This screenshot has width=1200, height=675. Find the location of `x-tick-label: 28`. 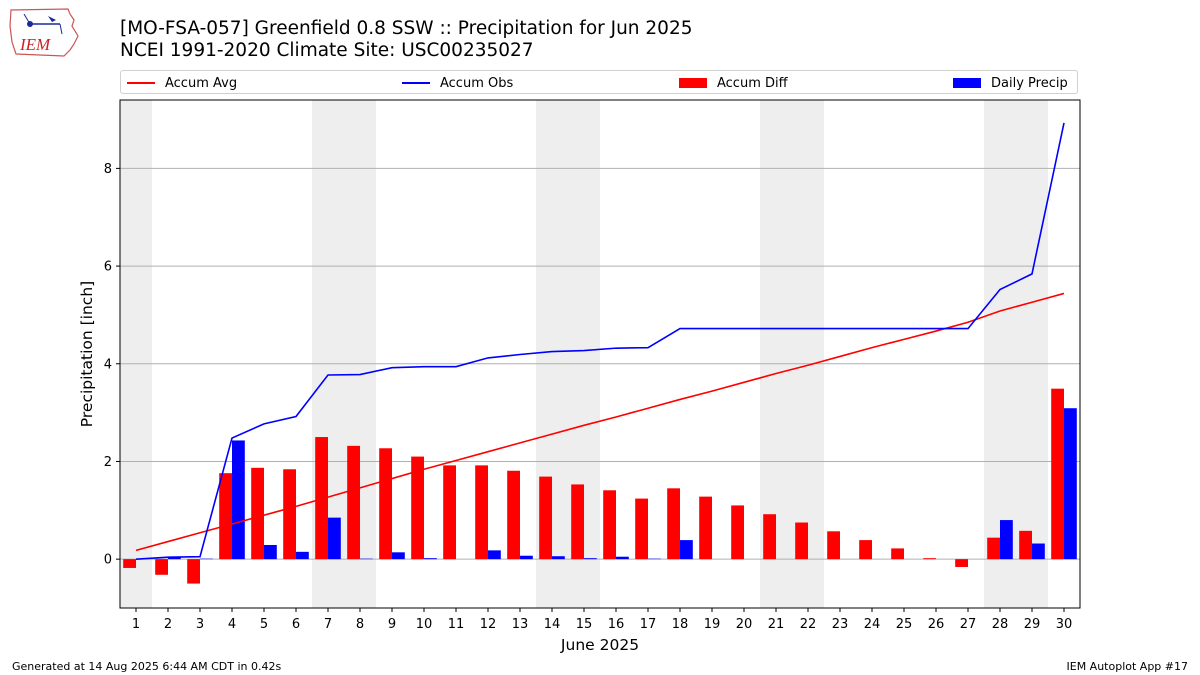

x-tick-label: 28 is located at coordinates (1000, 624).